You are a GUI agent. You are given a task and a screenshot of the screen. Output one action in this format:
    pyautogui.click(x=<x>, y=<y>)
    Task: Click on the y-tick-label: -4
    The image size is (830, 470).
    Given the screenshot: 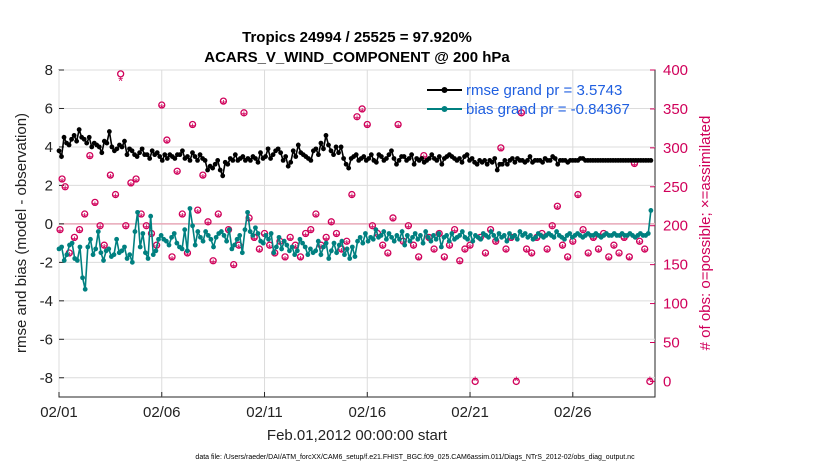 What is the action you would take?
    pyautogui.click(x=46, y=301)
    